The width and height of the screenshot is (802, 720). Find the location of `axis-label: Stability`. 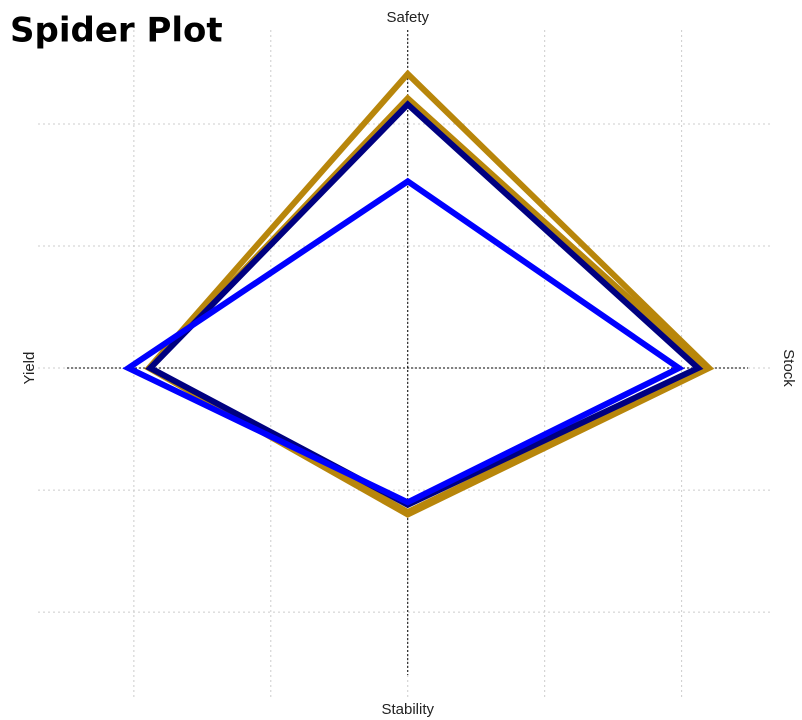

axis-label: Stability is located at coordinates (407, 709).